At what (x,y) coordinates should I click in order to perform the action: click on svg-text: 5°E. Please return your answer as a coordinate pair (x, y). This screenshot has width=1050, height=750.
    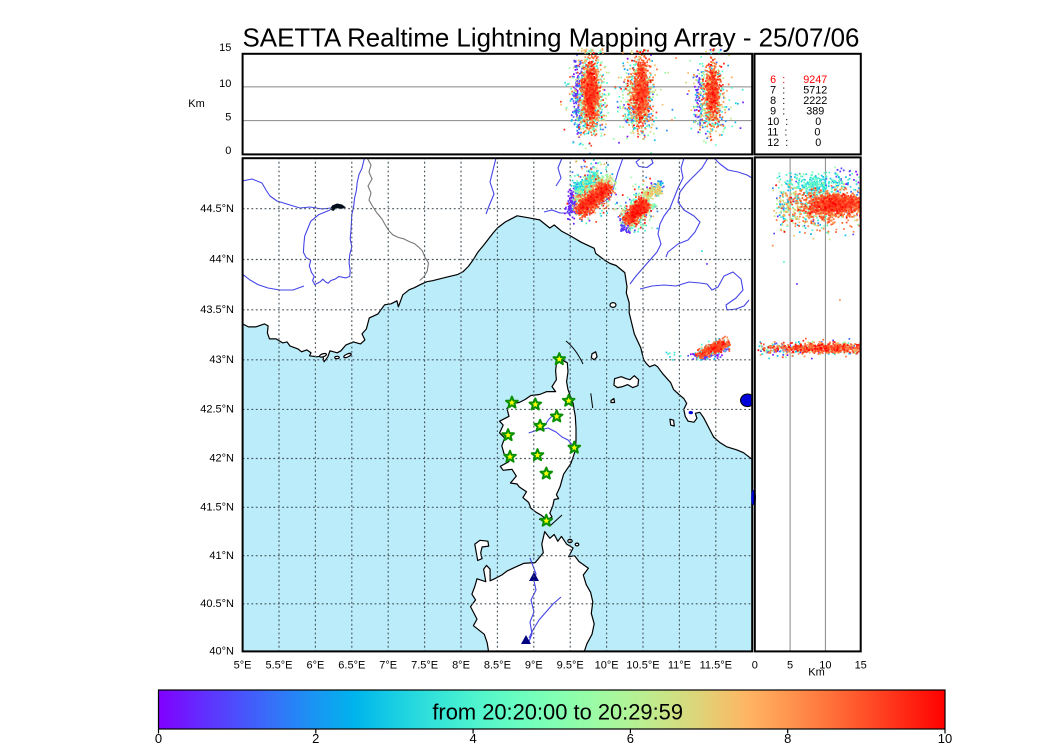
    Looking at the image, I should click on (243, 665).